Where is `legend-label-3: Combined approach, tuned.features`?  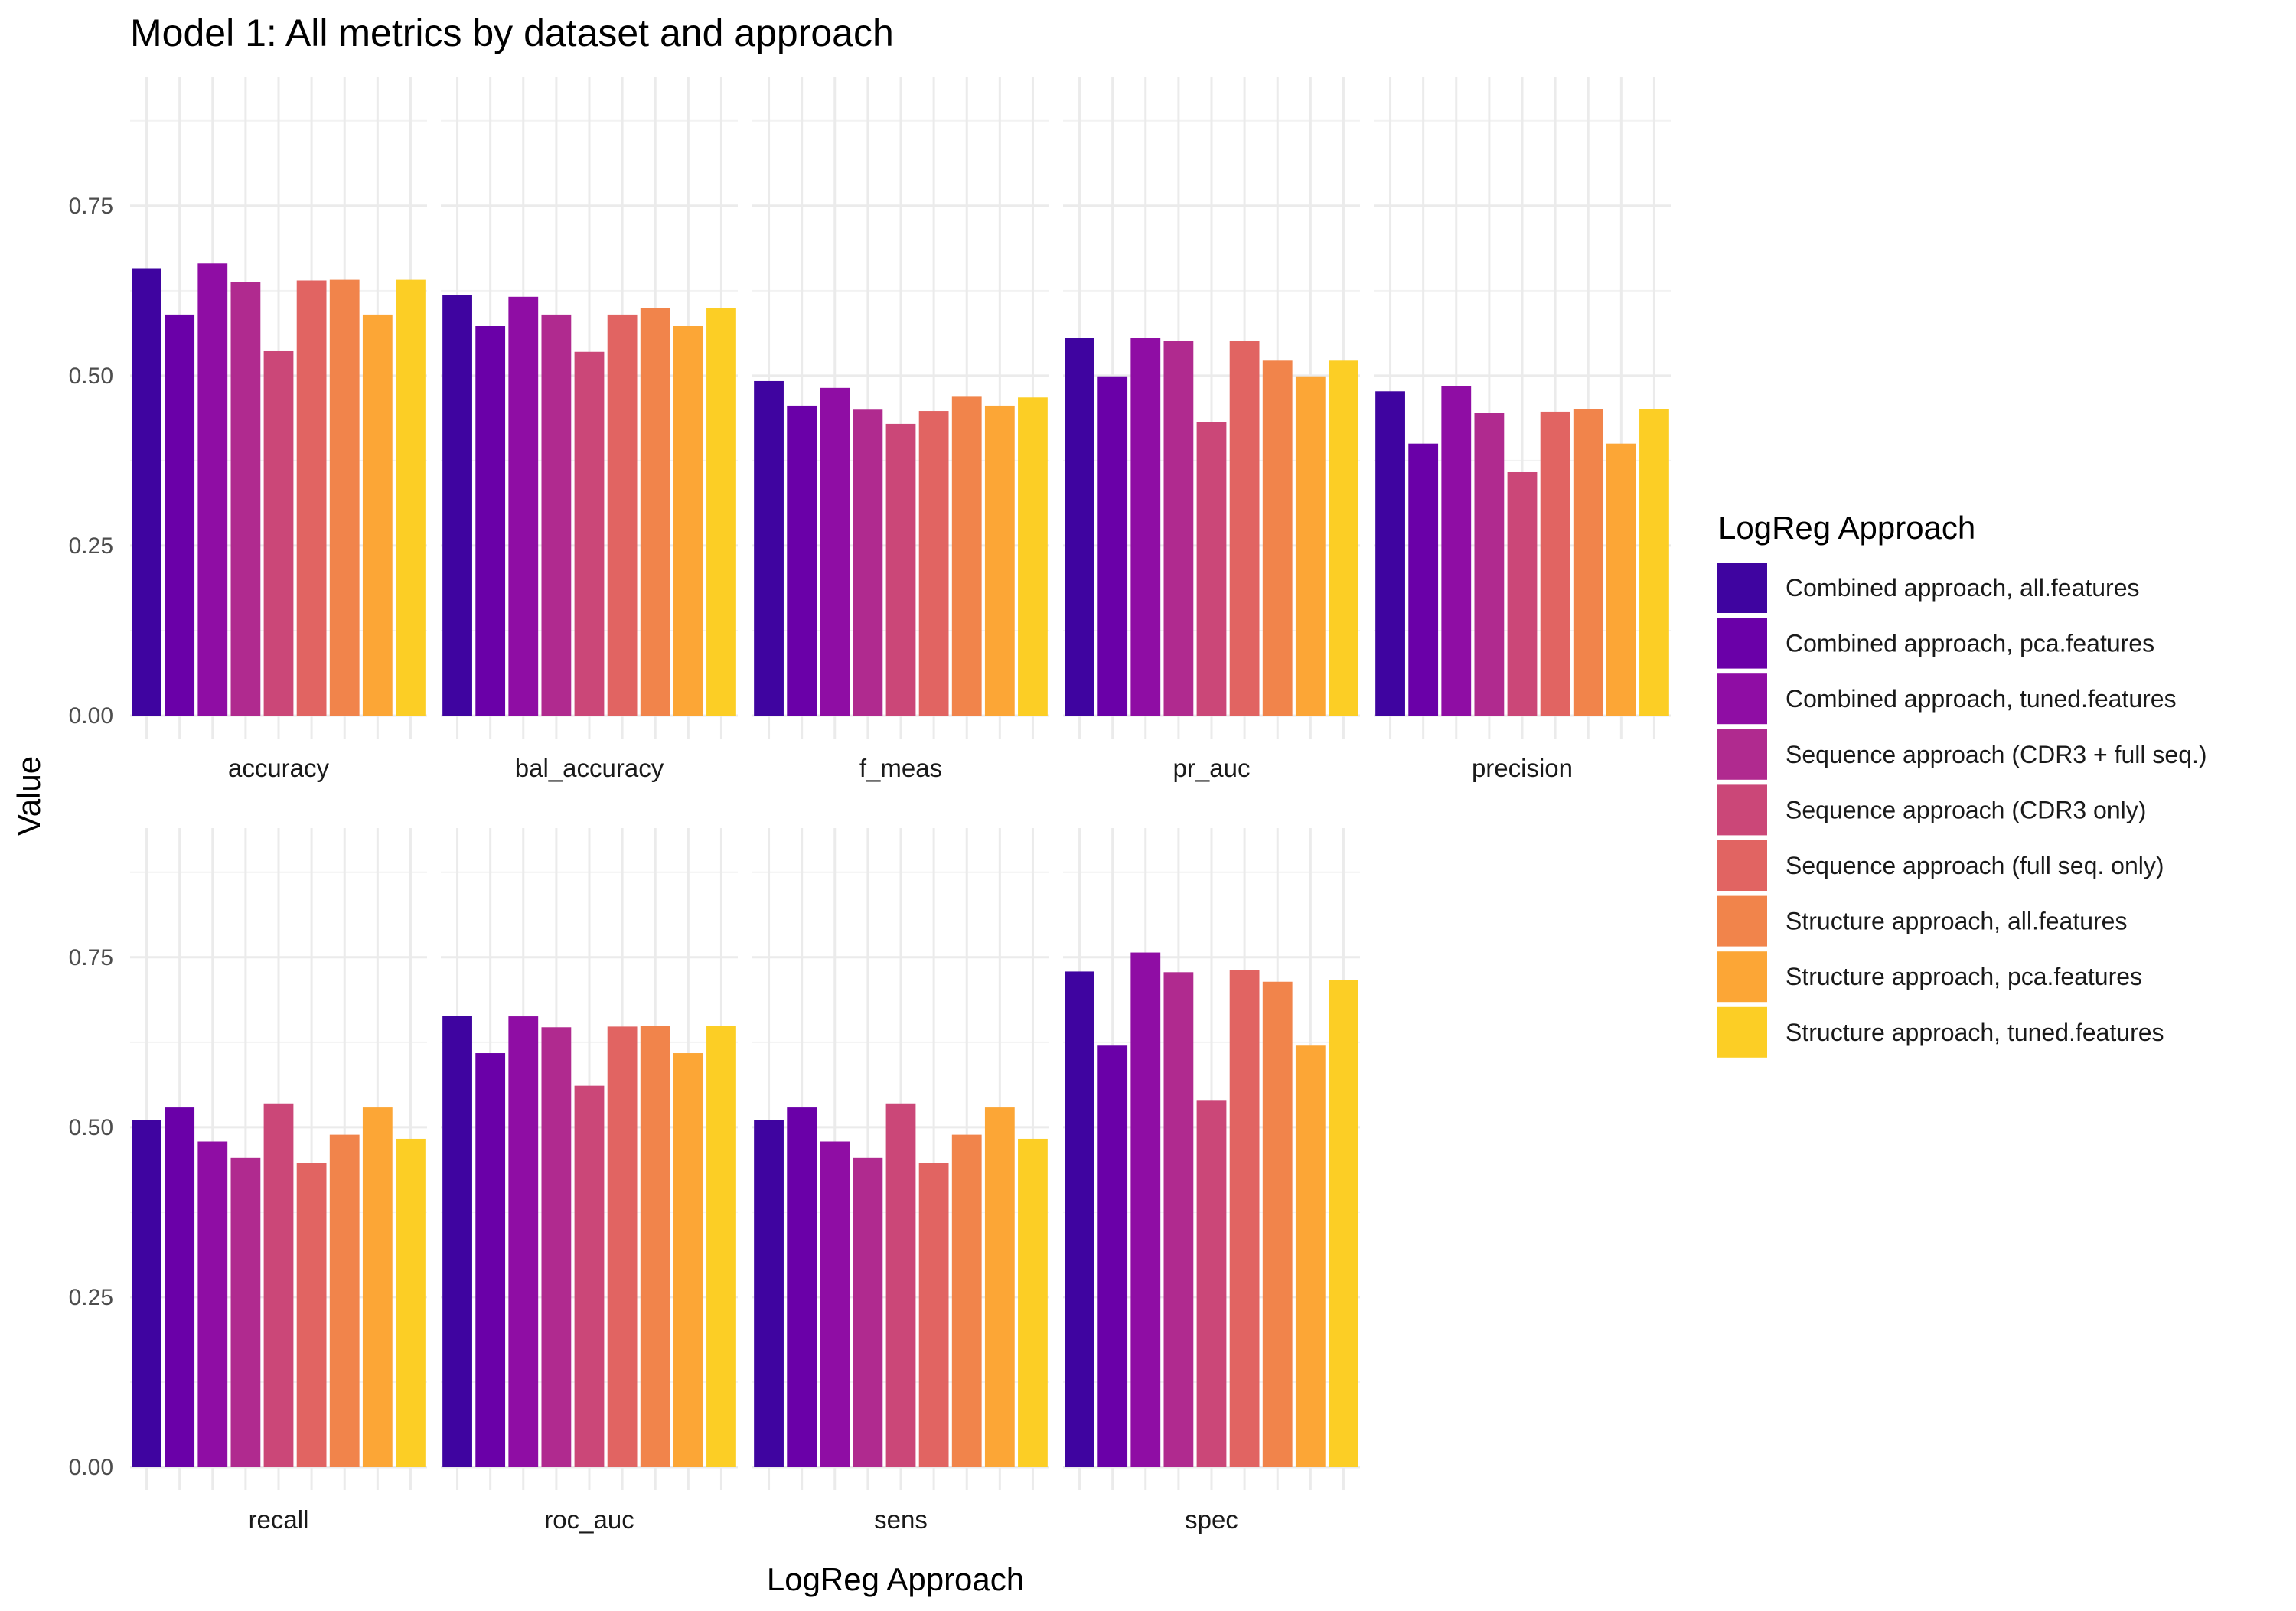 legend-label-3: Combined approach, tuned.features is located at coordinates (1981, 699).